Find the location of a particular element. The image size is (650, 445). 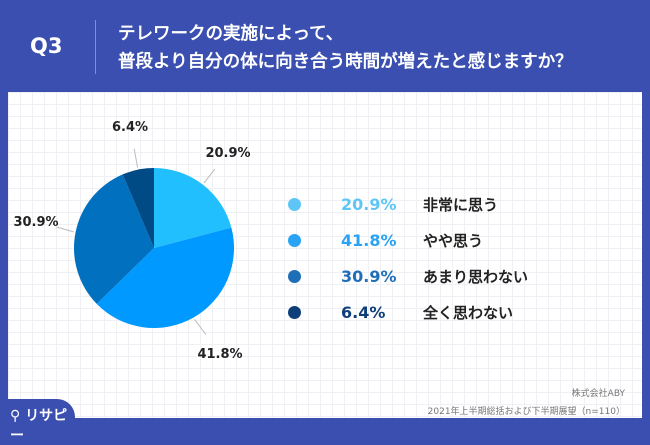

legend-label: あまり思わない is located at coordinates (476, 276).